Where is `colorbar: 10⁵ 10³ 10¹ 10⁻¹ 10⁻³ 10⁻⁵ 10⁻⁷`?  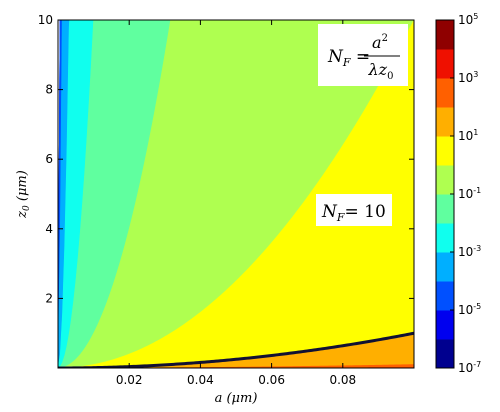
colorbar: 10⁵ 10³ 10¹ 10⁻¹ 10⁻³ 10⁻⁵ 10⁻⁷ is located at coordinates (458, 193).